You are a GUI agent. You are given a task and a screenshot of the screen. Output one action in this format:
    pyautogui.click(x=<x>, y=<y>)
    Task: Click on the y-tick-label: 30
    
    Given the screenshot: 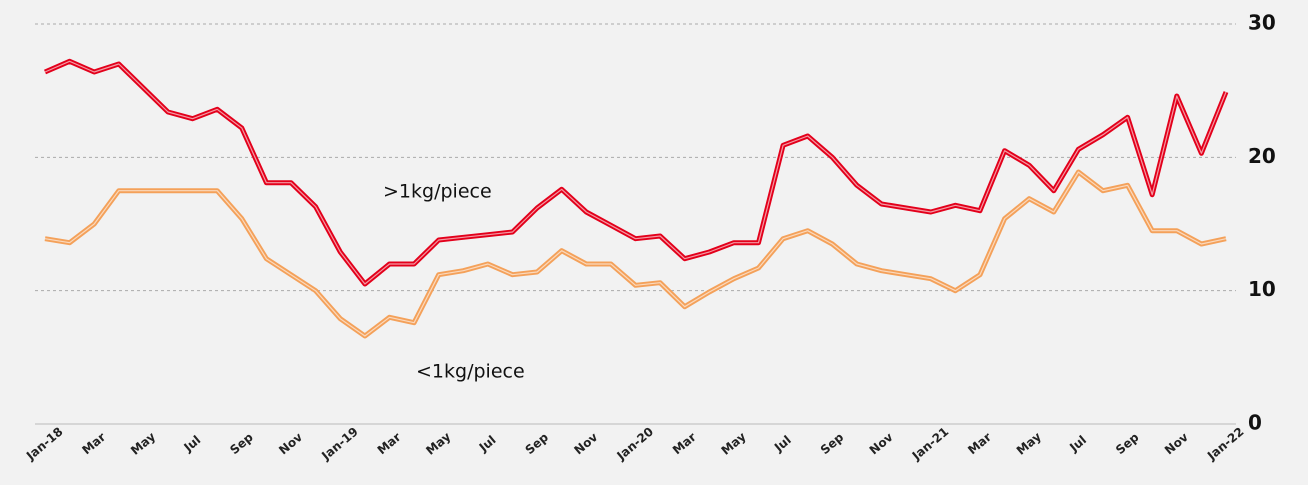 What is the action you would take?
    pyautogui.click(x=1262, y=23)
    